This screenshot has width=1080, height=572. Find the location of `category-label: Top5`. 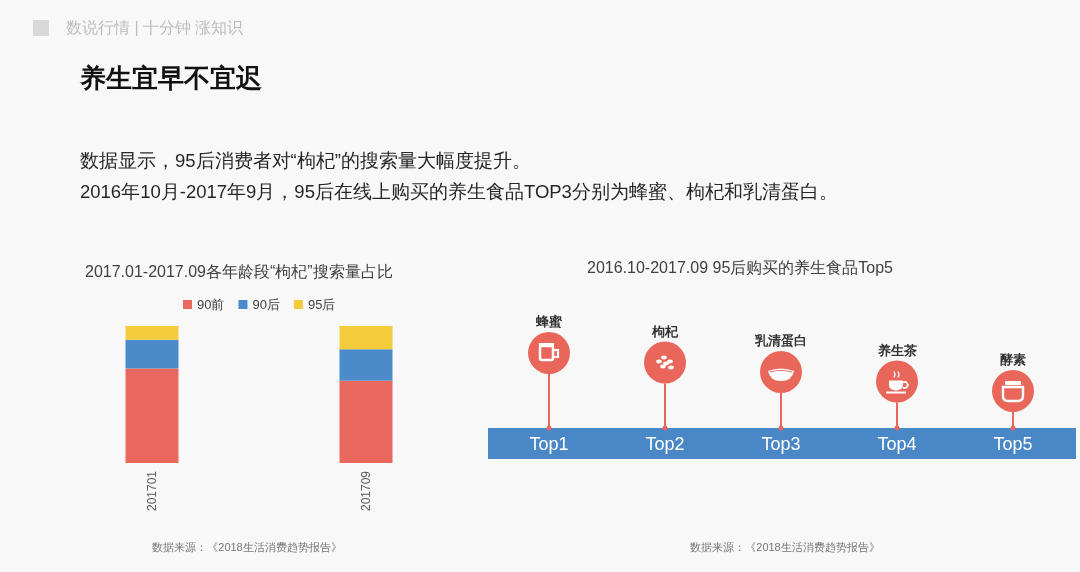

category-label: Top5 is located at coordinates (1013, 444).